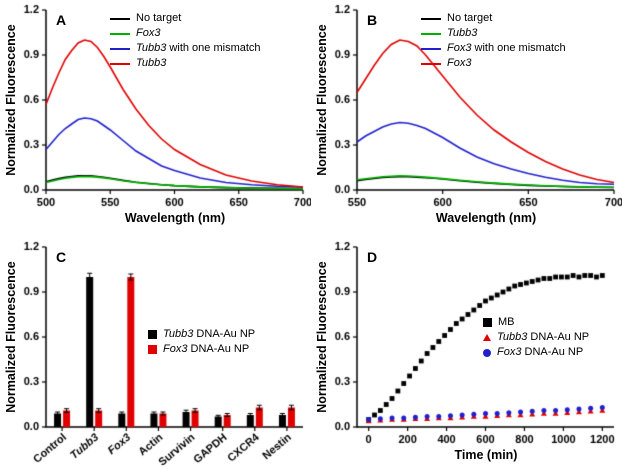 Image resolution: width=622 pixels, height=474 pixels. I want to click on panel-d-x-axis-title: Time (min), so click(486, 455).